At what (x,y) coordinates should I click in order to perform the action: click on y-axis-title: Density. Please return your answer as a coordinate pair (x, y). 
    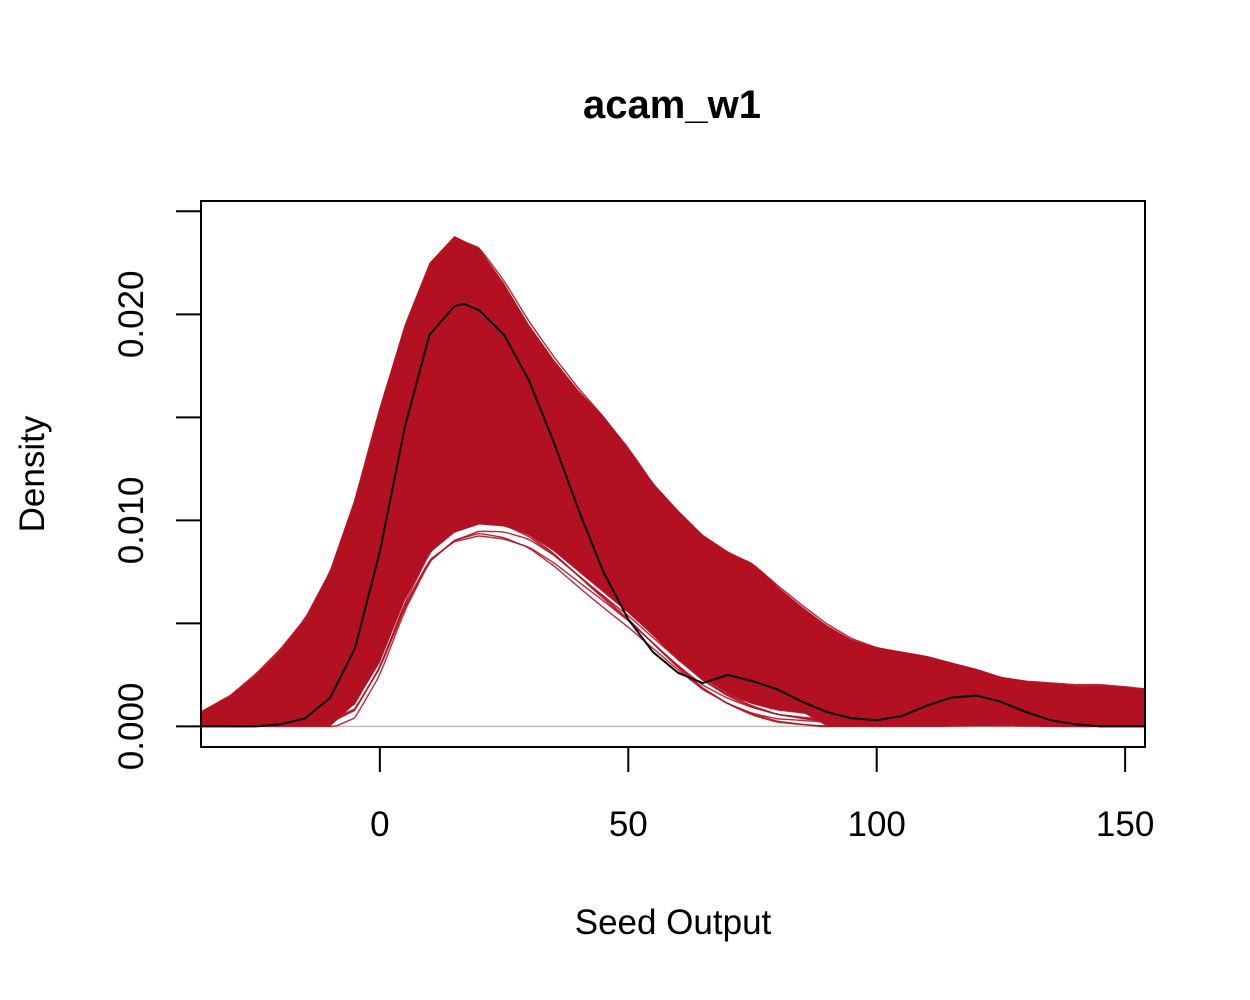
    Looking at the image, I should click on (32, 473).